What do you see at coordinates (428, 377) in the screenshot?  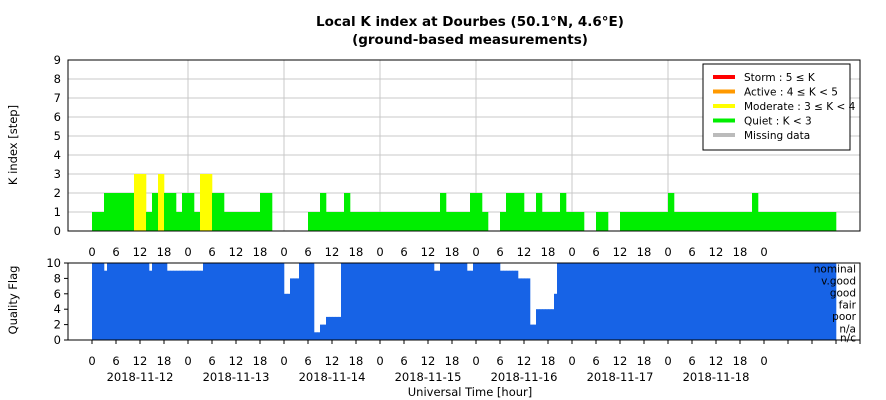 I see `date-label: 2018-11-15` at bounding box center [428, 377].